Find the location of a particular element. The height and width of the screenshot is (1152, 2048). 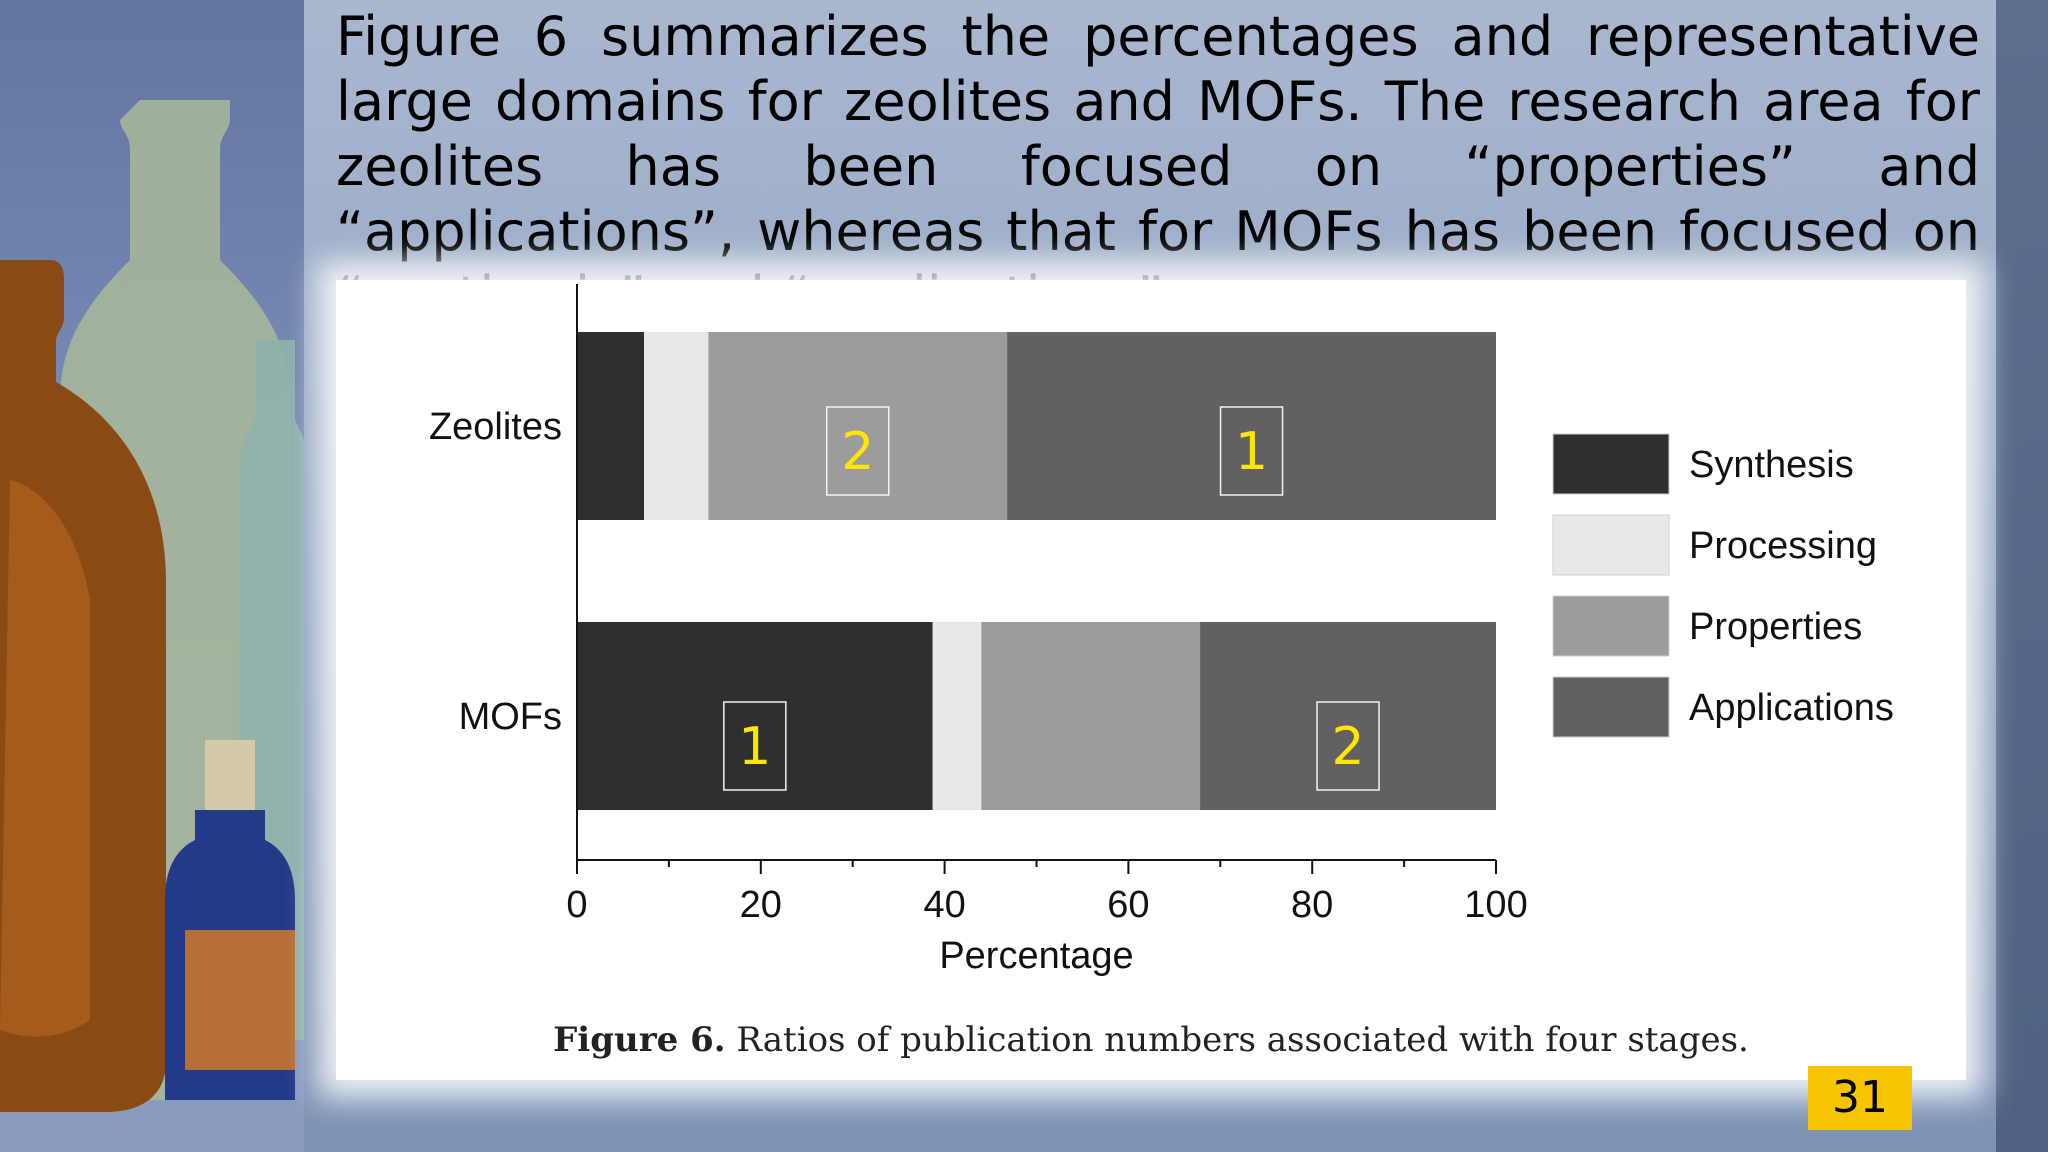

legend-item-applications: Applications is located at coordinates (1723, 707).